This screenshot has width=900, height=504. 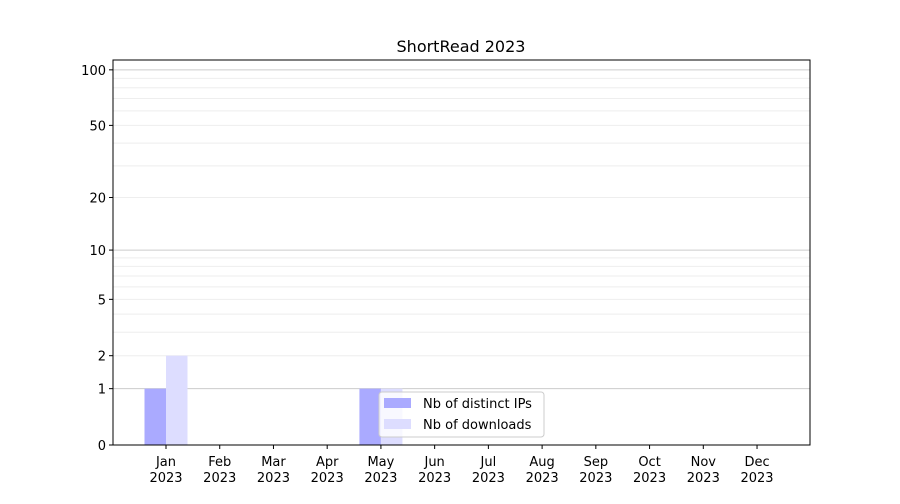 I want to click on legend-label: Nb of distinct IPs, so click(x=477, y=404).